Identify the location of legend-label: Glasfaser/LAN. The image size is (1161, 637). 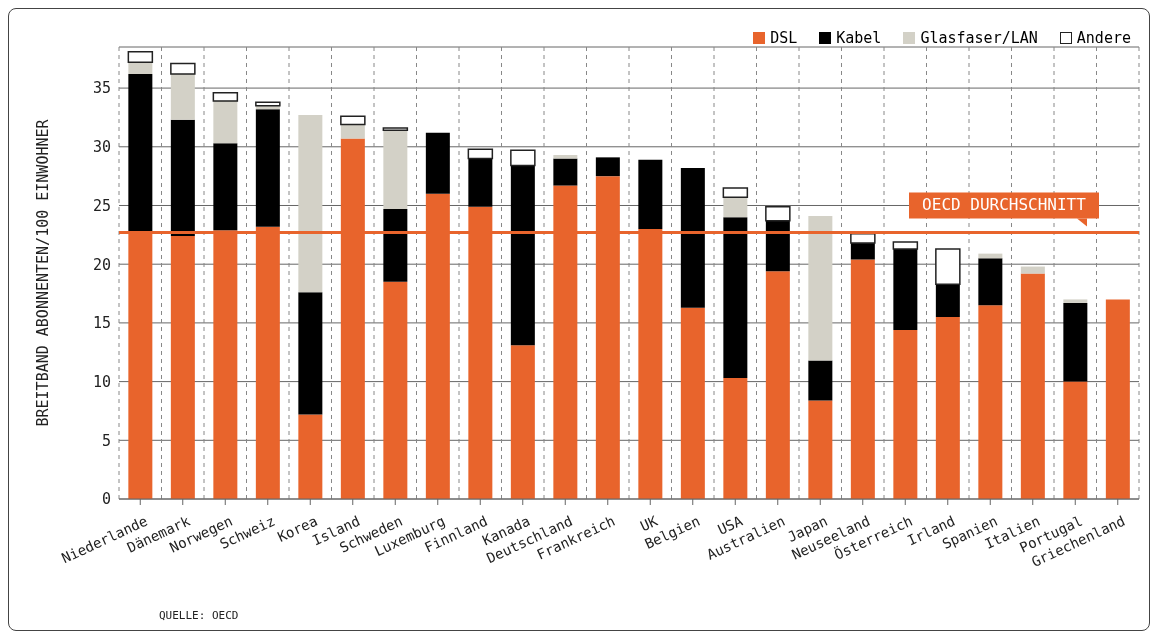
(978, 38).